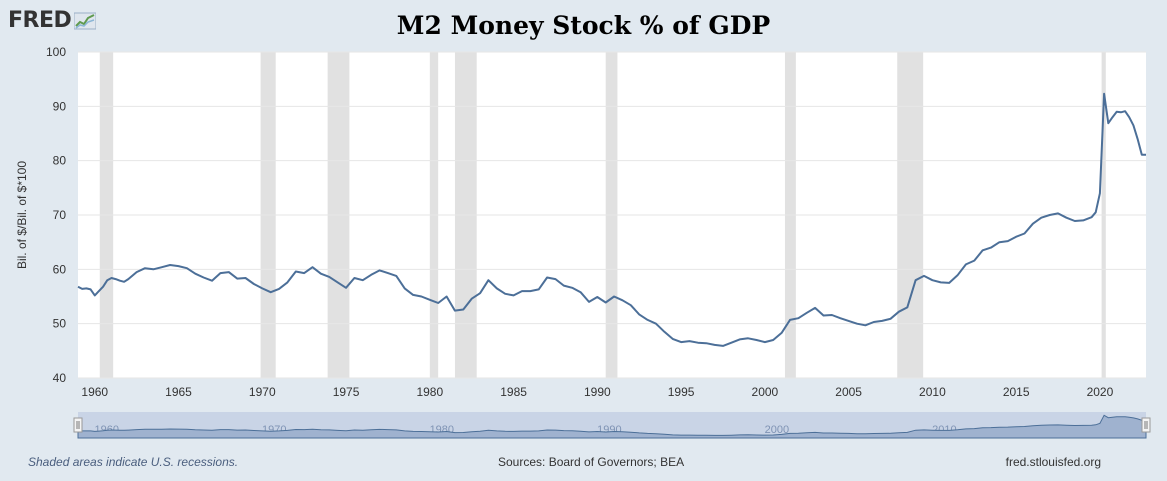 The image size is (1167, 481). Describe the element at coordinates (56, 52) in the screenshot. I see `y-tick-label: 100` at that location.